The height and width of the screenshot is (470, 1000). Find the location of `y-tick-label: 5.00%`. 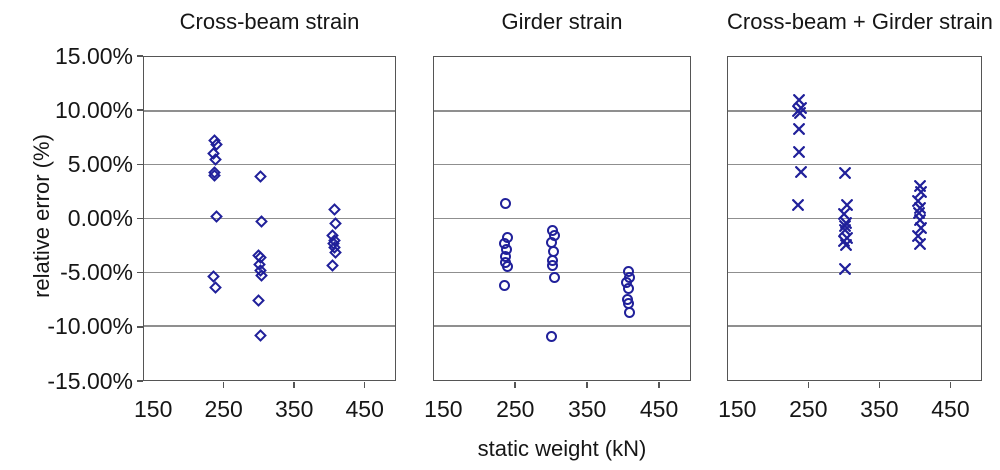

y-tick-label: 5.00% is located at coordinates (100, 163).